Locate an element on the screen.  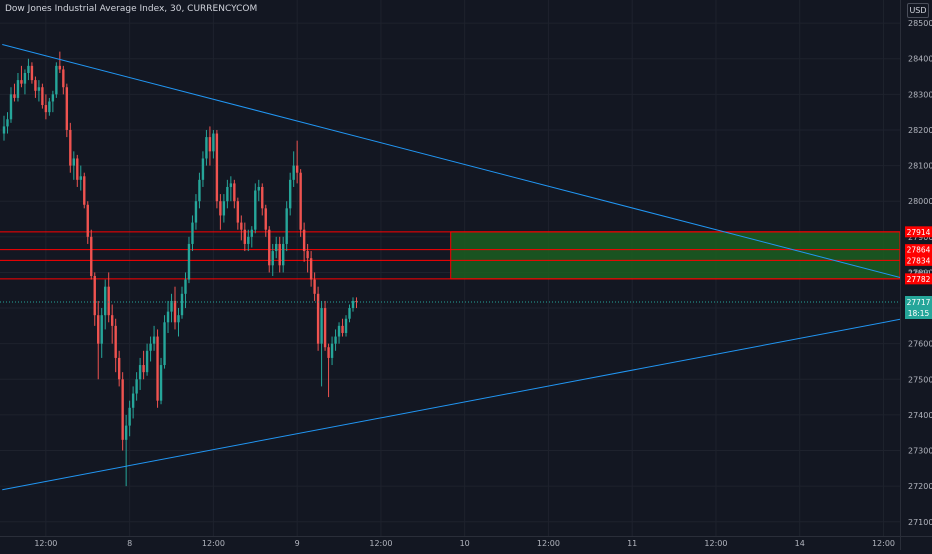
level-tag-label: 27864 is located at coordinates (919, 250).